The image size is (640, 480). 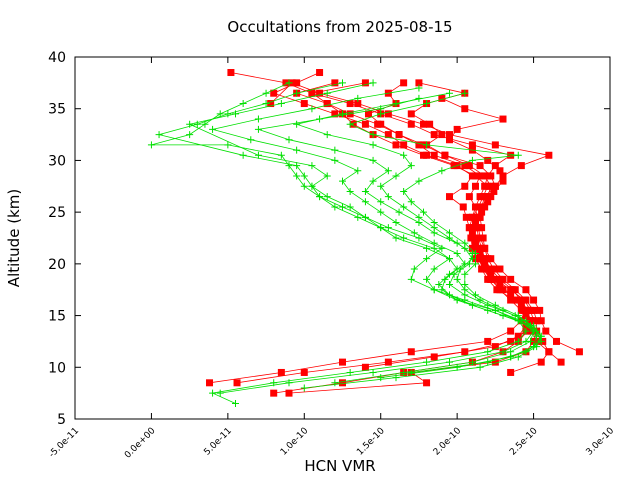 I want to click on x-tick-label: -5.0e-11, so click(x=64, y=443).